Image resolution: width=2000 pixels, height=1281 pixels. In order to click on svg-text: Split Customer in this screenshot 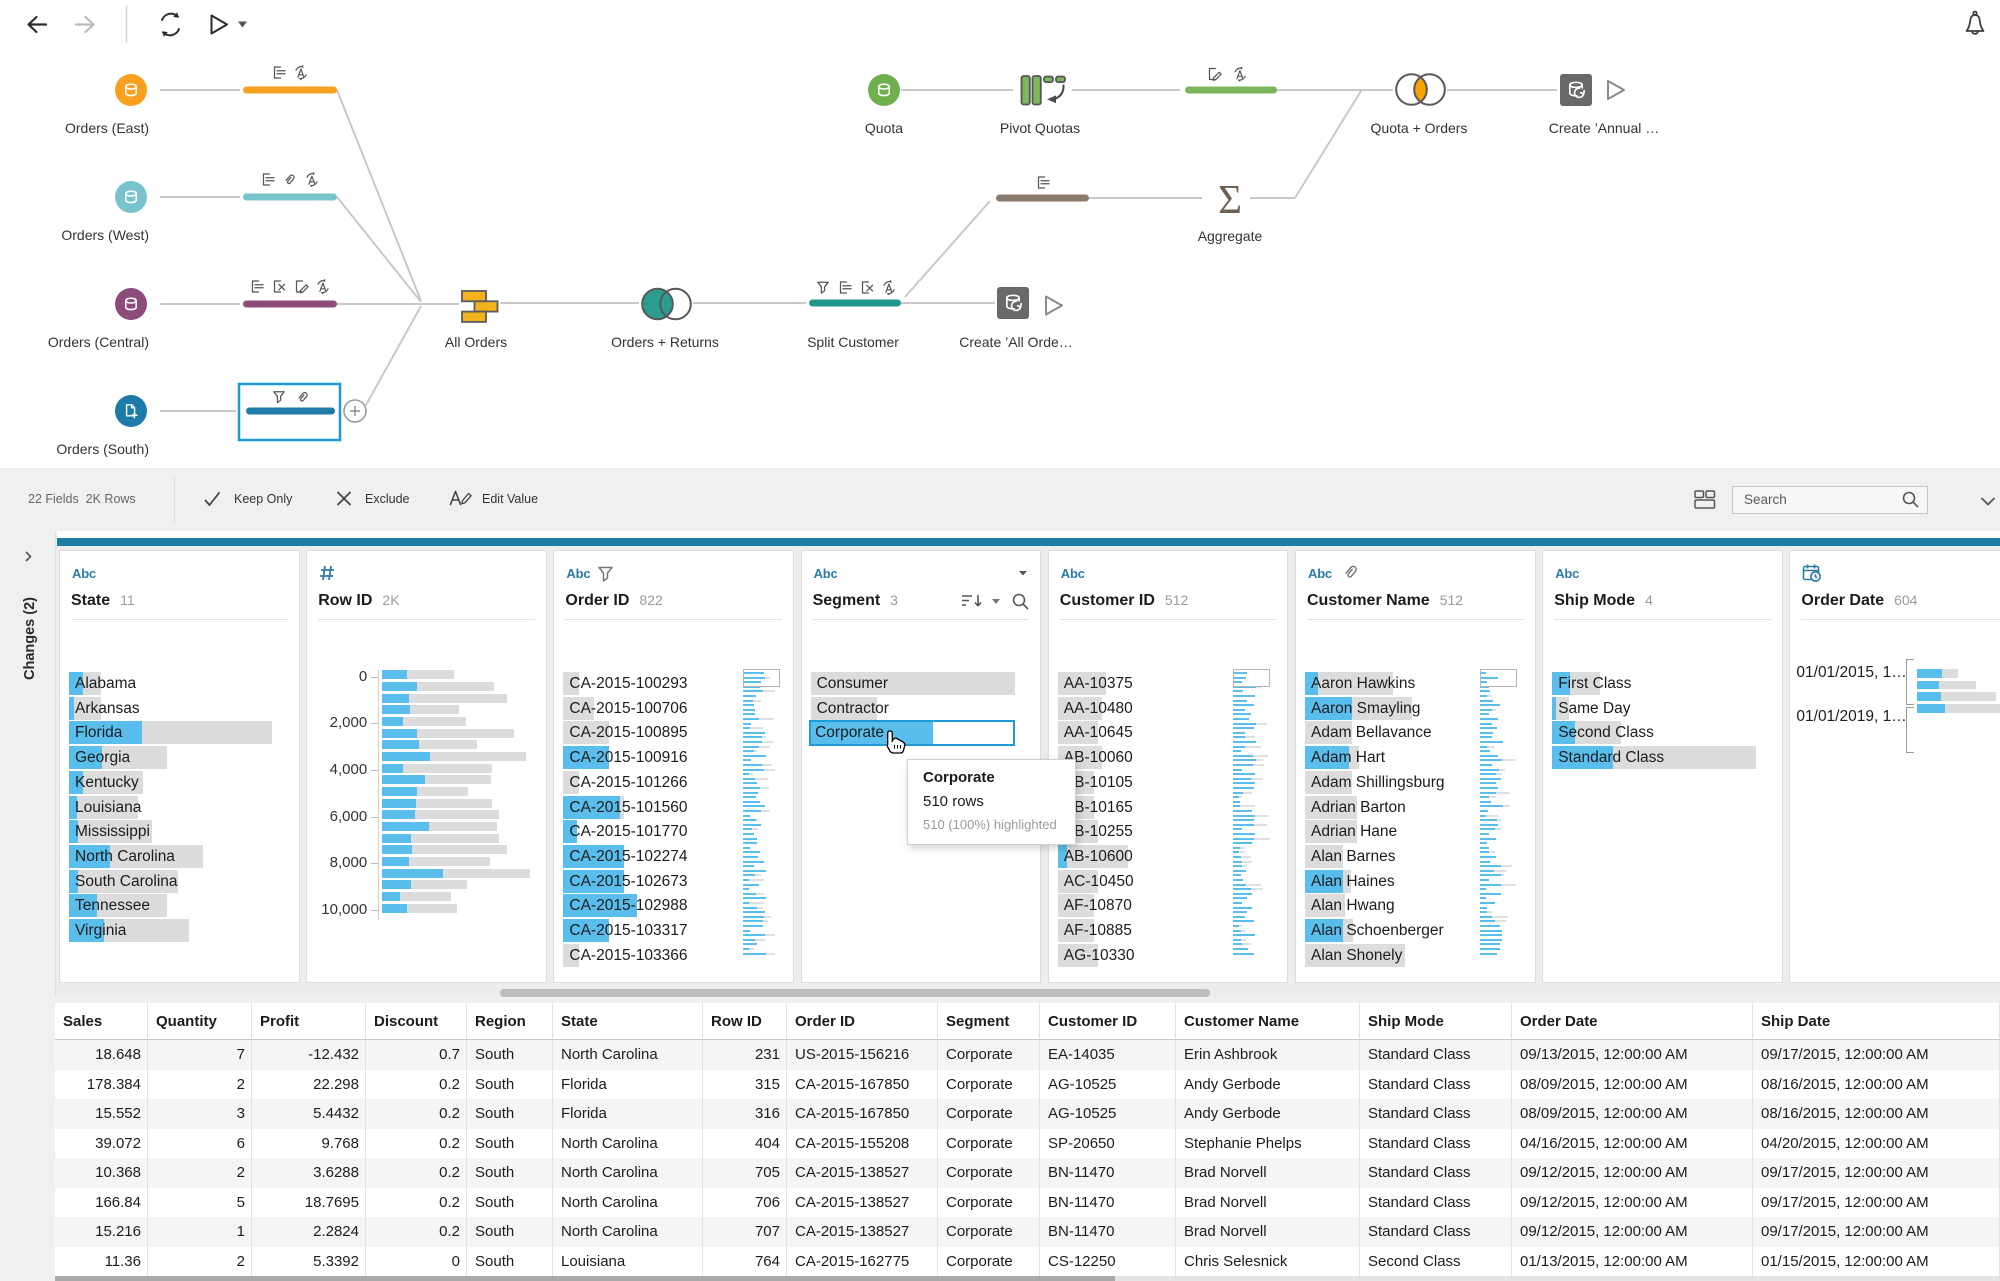, I will do `click(853, 342)`.